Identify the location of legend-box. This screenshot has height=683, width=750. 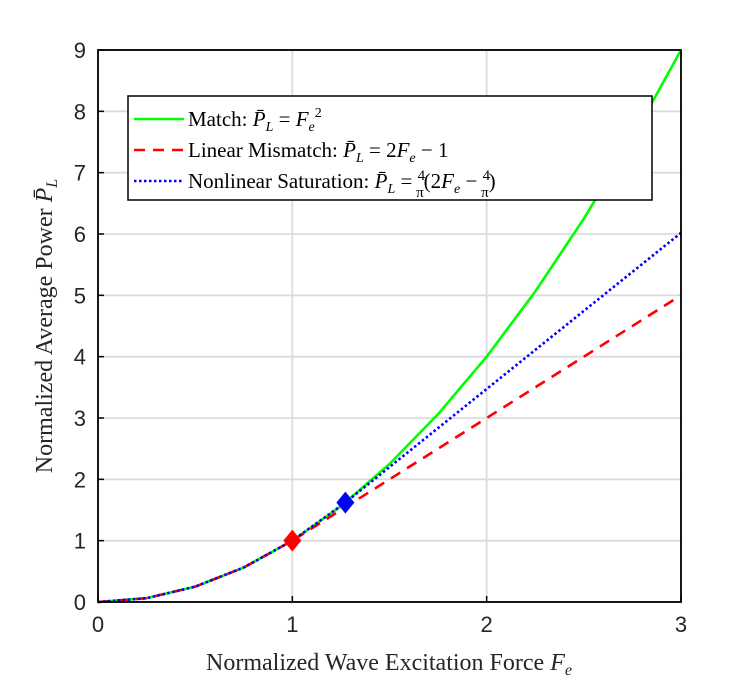
(390, 148).